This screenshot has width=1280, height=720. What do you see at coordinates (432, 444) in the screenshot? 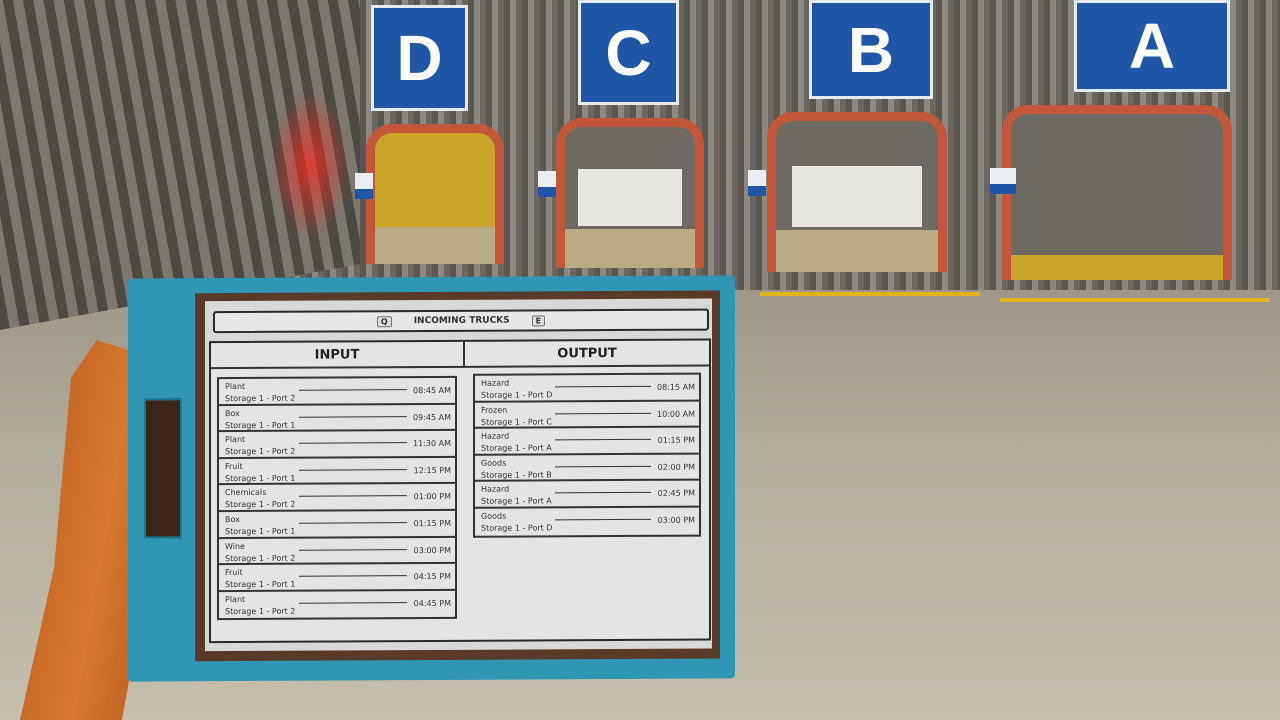
I see `arrival-time: 11:30 AM` at bounding box center [432, 444].